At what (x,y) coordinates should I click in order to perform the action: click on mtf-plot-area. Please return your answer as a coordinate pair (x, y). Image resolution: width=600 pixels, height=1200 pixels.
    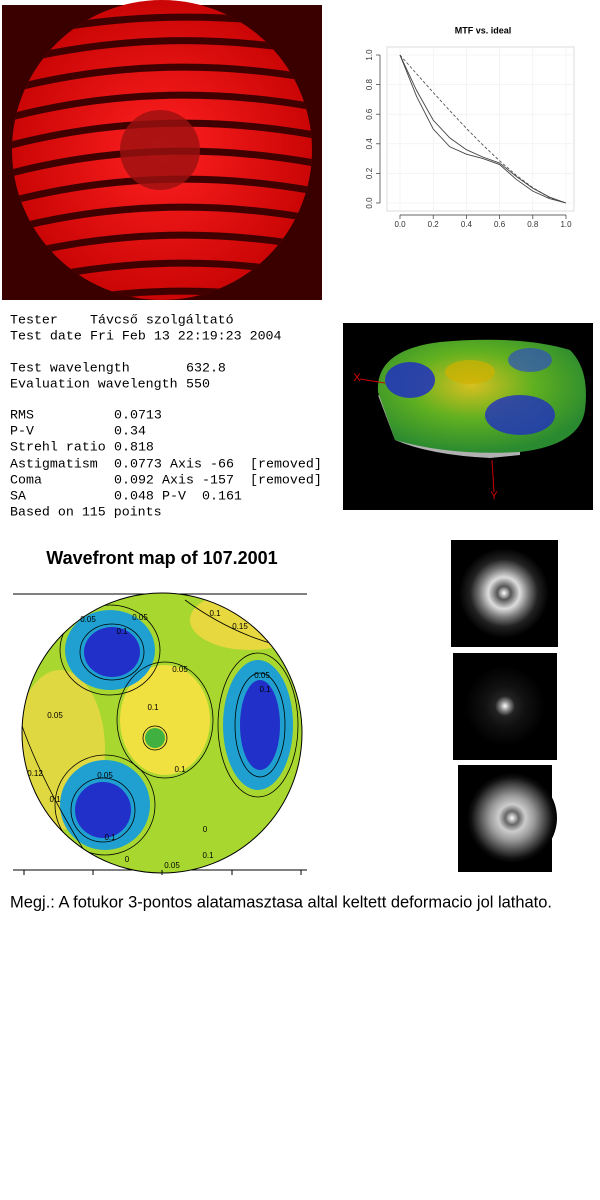
    Looking at the image, I should click on (480, 129).